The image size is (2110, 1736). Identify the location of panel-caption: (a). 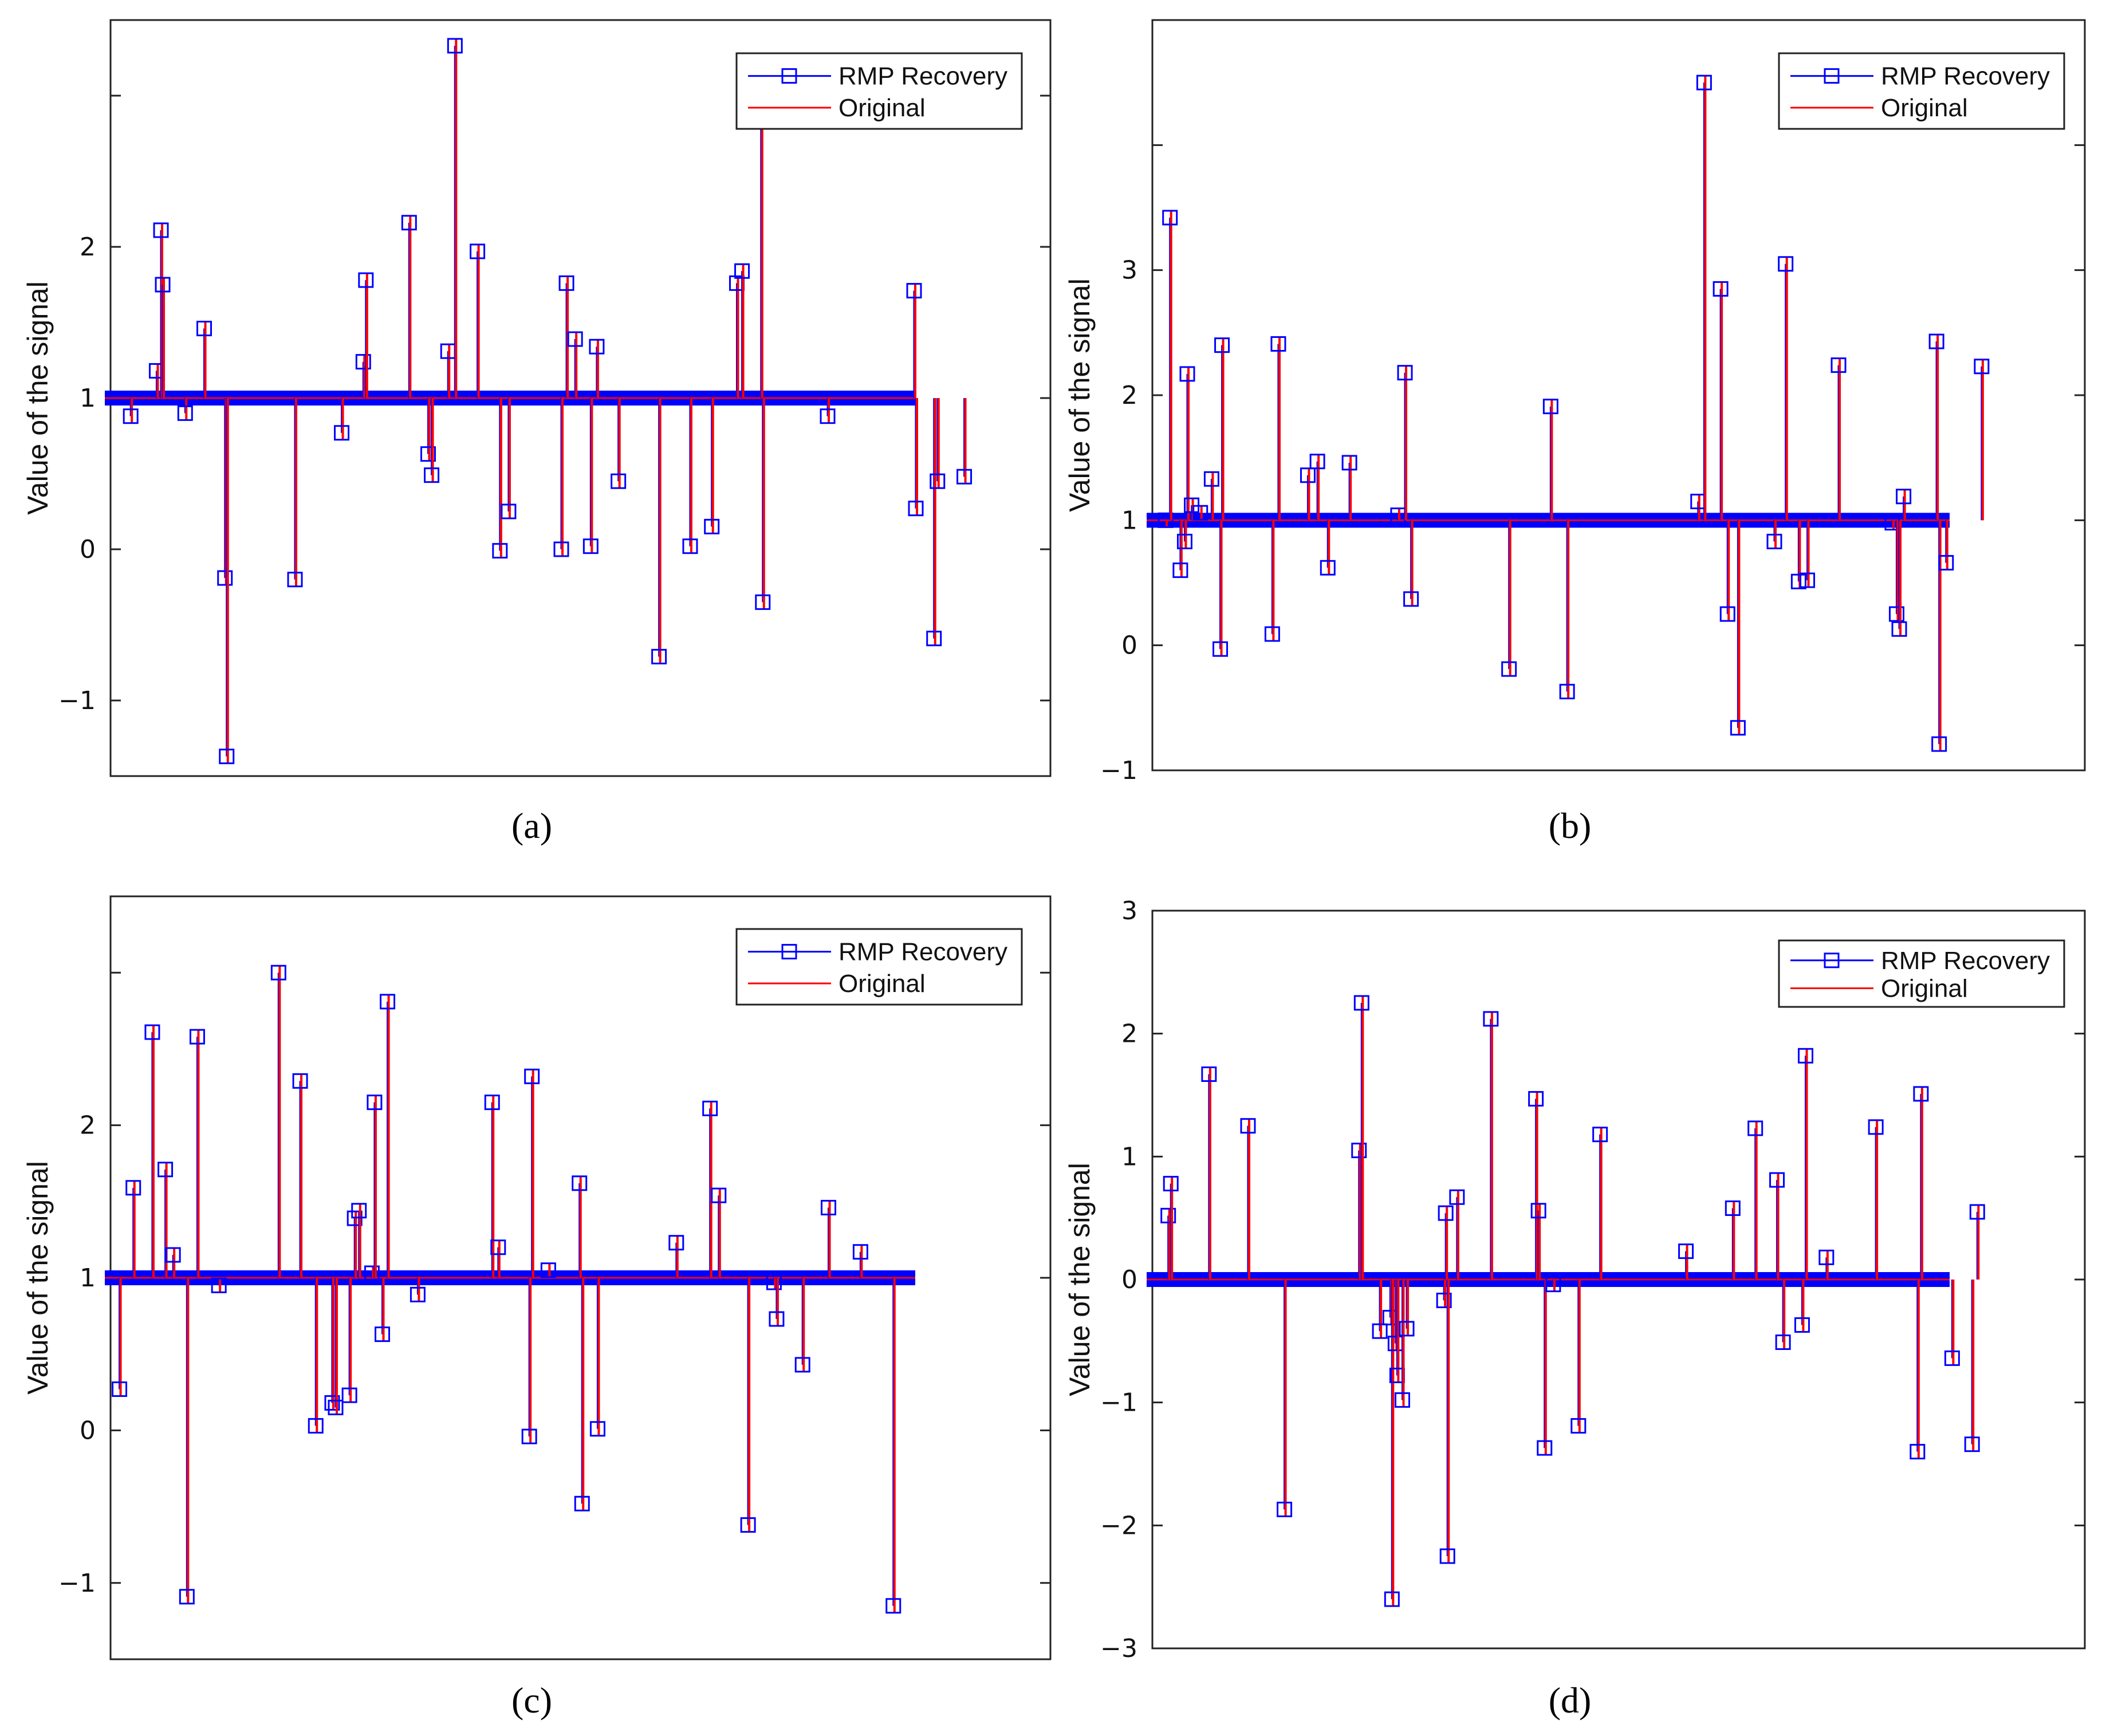
(531, 825).